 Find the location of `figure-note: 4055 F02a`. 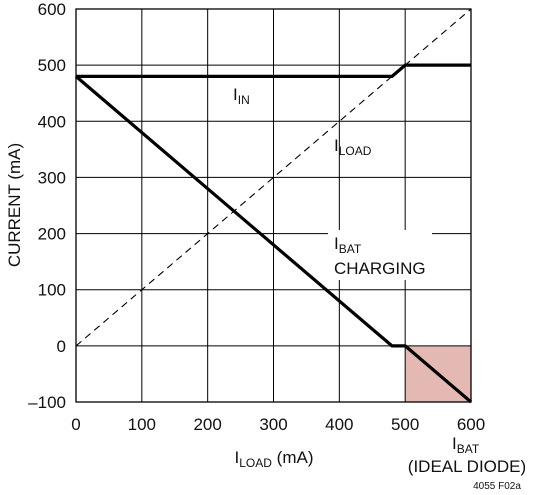

figure-note: 4055 F02a is located at coordinates (497, 486).